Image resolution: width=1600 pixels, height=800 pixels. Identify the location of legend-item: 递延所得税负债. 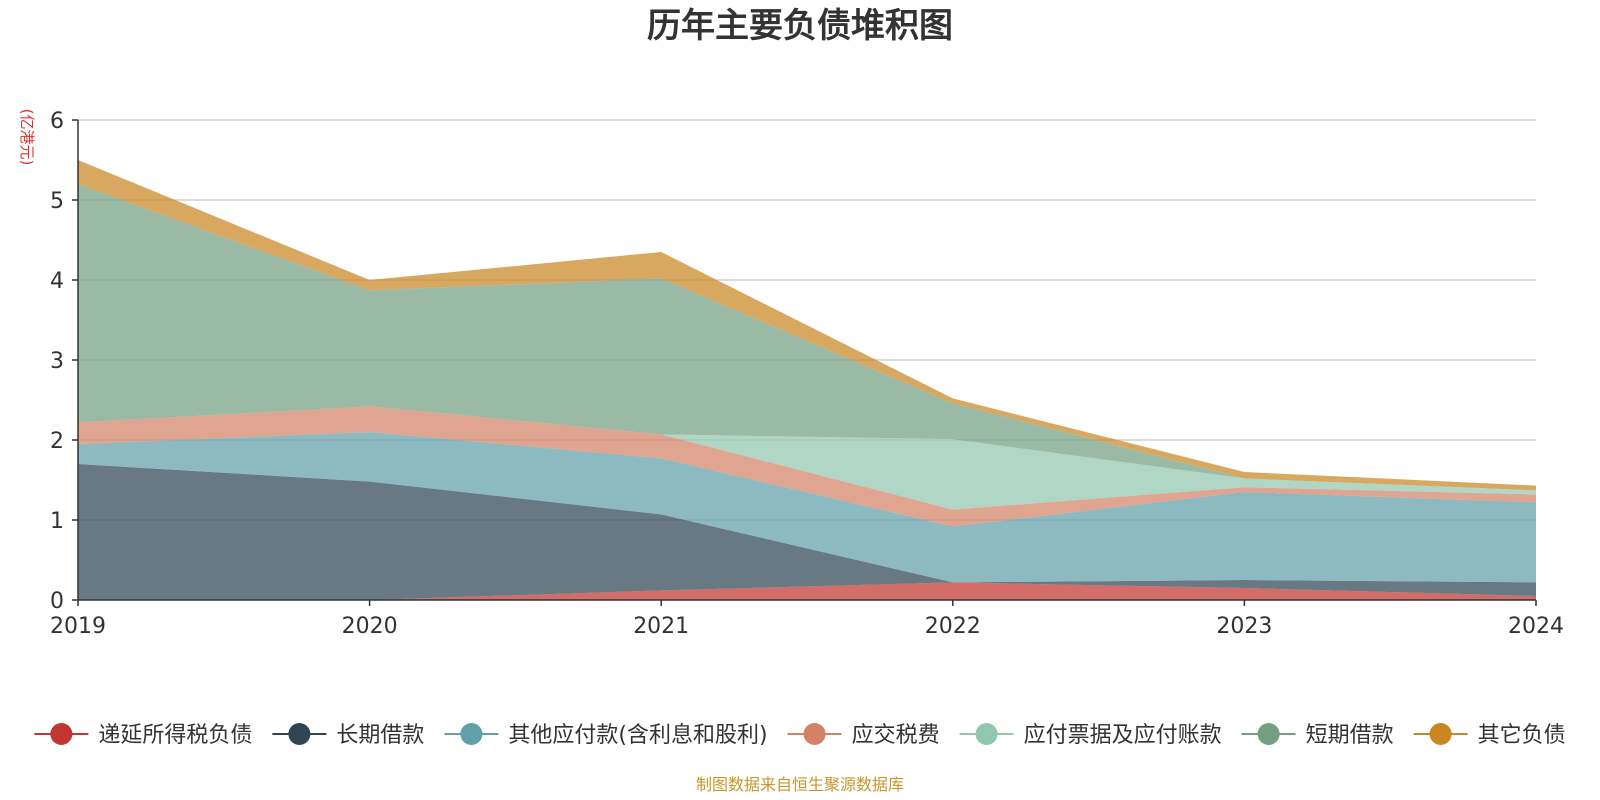
(143, 735).